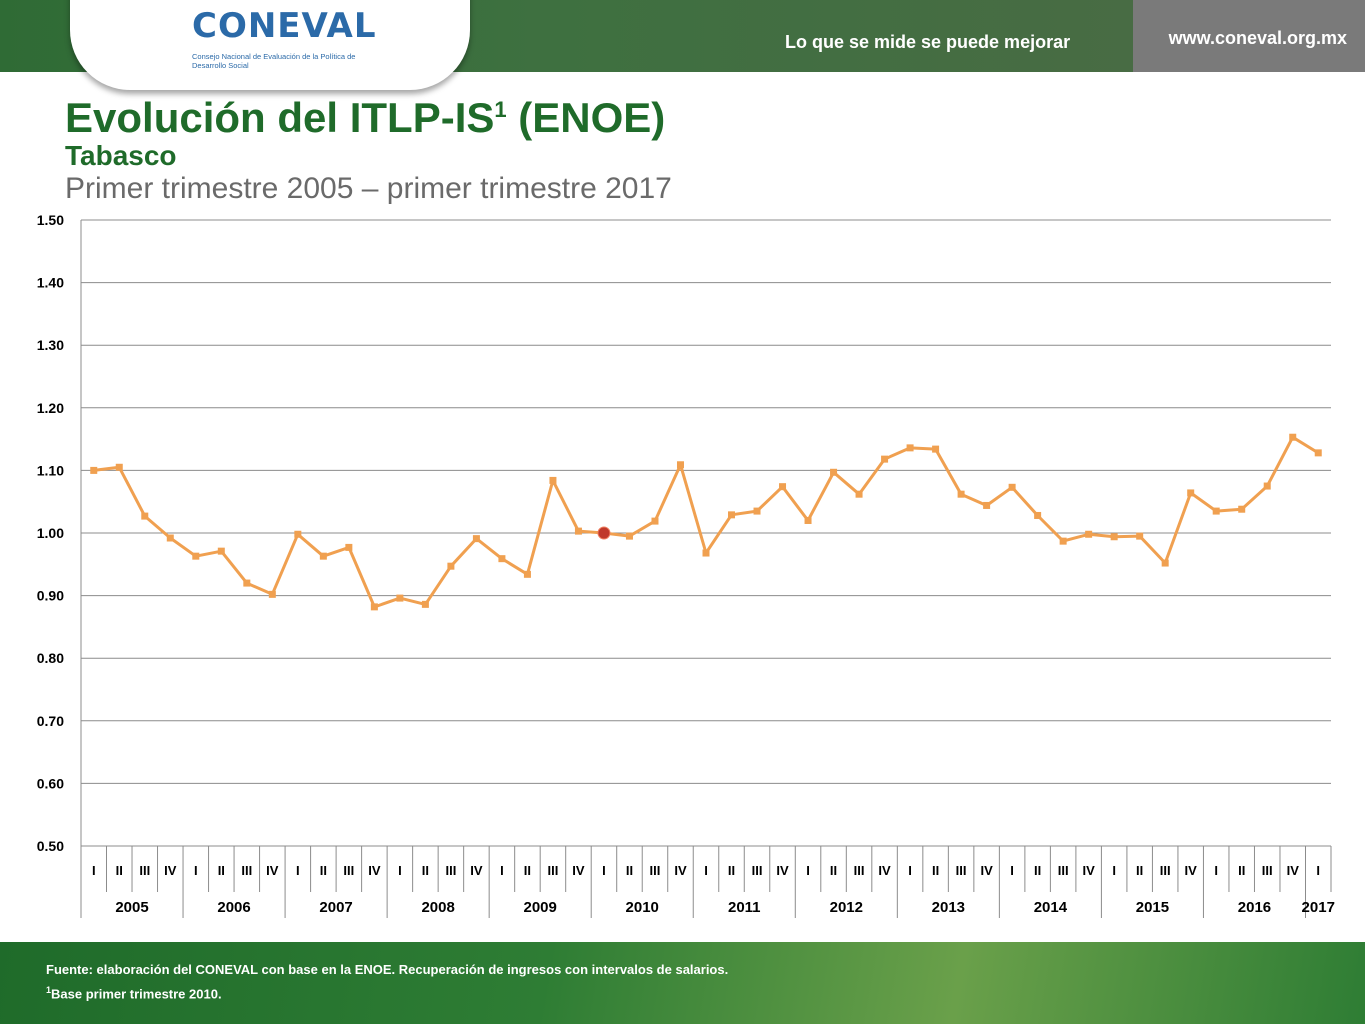 Image resolution: width=1365 pixels, height=1024 pixels. I want to click on y-tick-label: 1.00, so click(50, 533).